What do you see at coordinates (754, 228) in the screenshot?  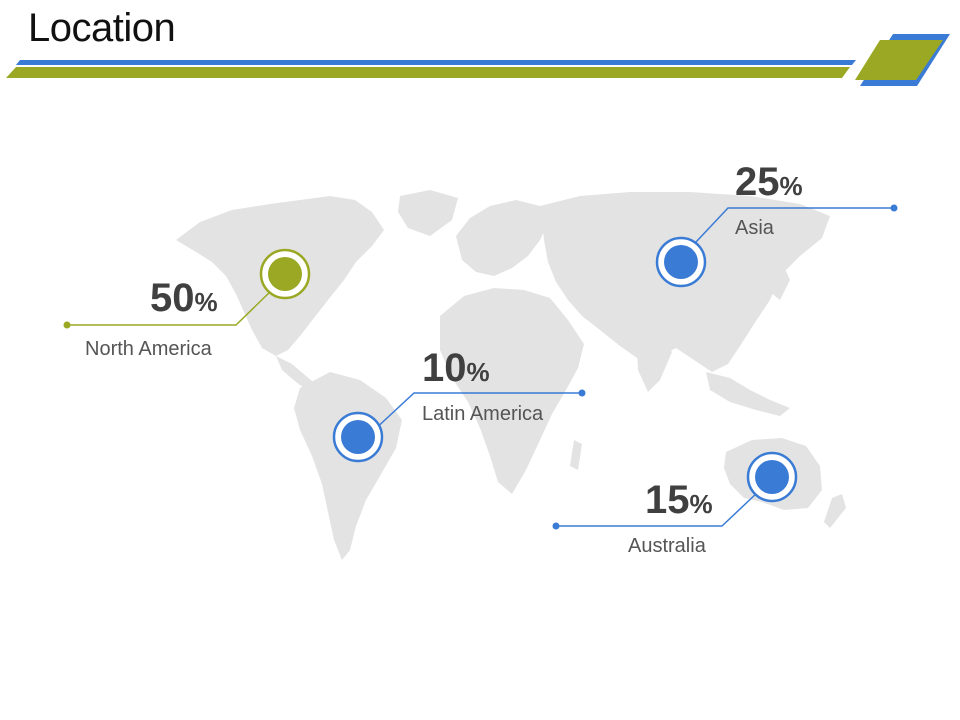 I see `label-asia: Asia` at bounding box center [754, 228].